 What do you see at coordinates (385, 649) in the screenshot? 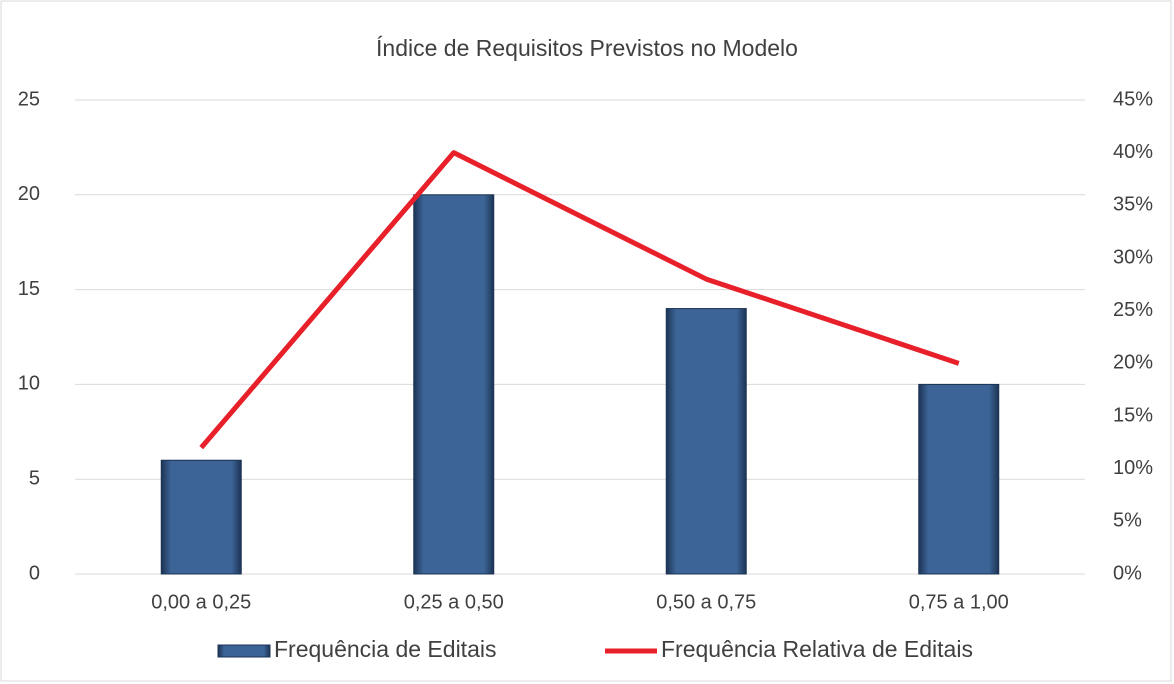
I see `legend-label: Frequência de Editais` at bounding box center [385, 649].